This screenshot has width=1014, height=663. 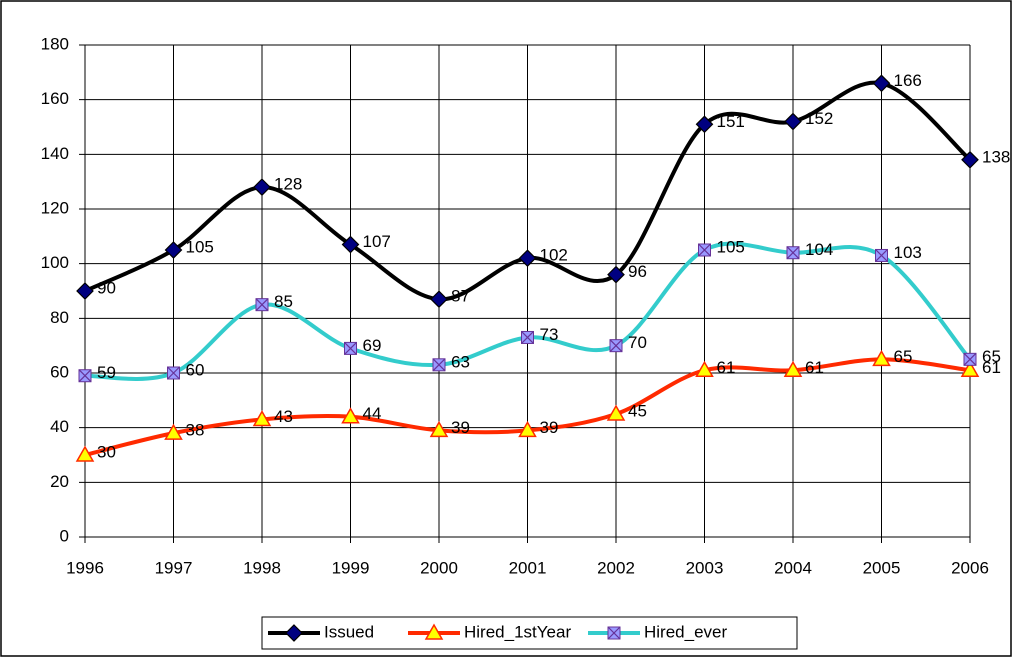 I want to click on data-label: 45, so click(x=637, y=410).